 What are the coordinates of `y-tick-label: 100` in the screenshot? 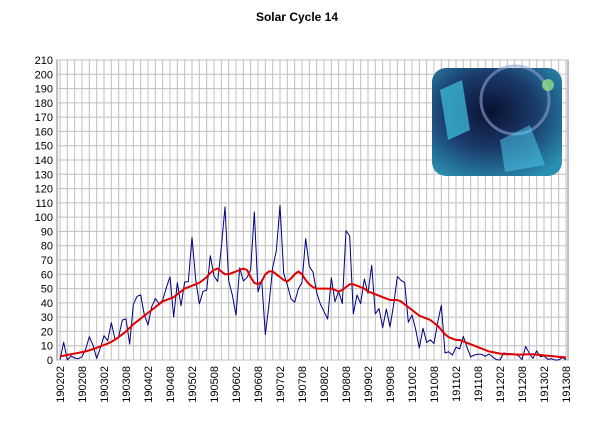 It's located at (44, 218).